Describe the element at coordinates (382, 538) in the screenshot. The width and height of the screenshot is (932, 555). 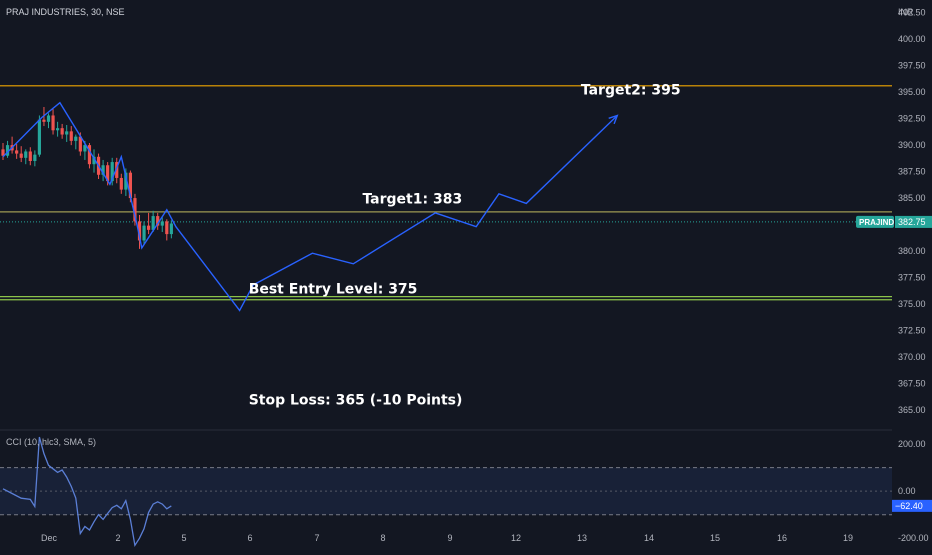
I see `time-tick-label: 8` at that location.